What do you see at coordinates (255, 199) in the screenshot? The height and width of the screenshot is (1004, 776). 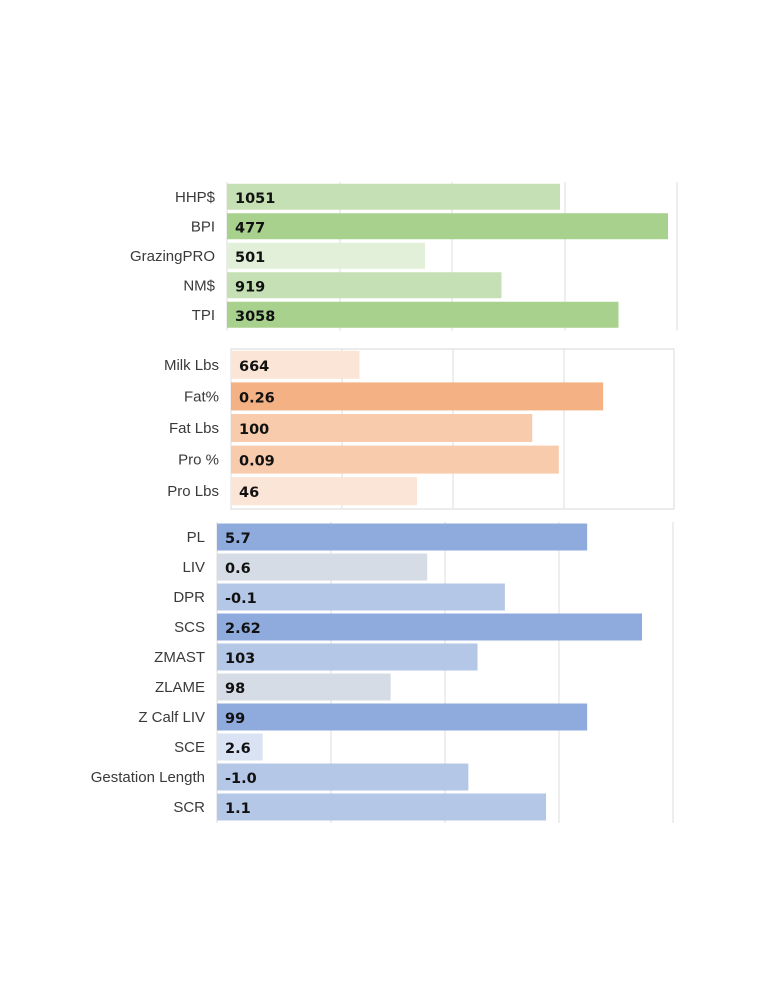 I see `data-label: 1051` at bounding box center [255, 199].